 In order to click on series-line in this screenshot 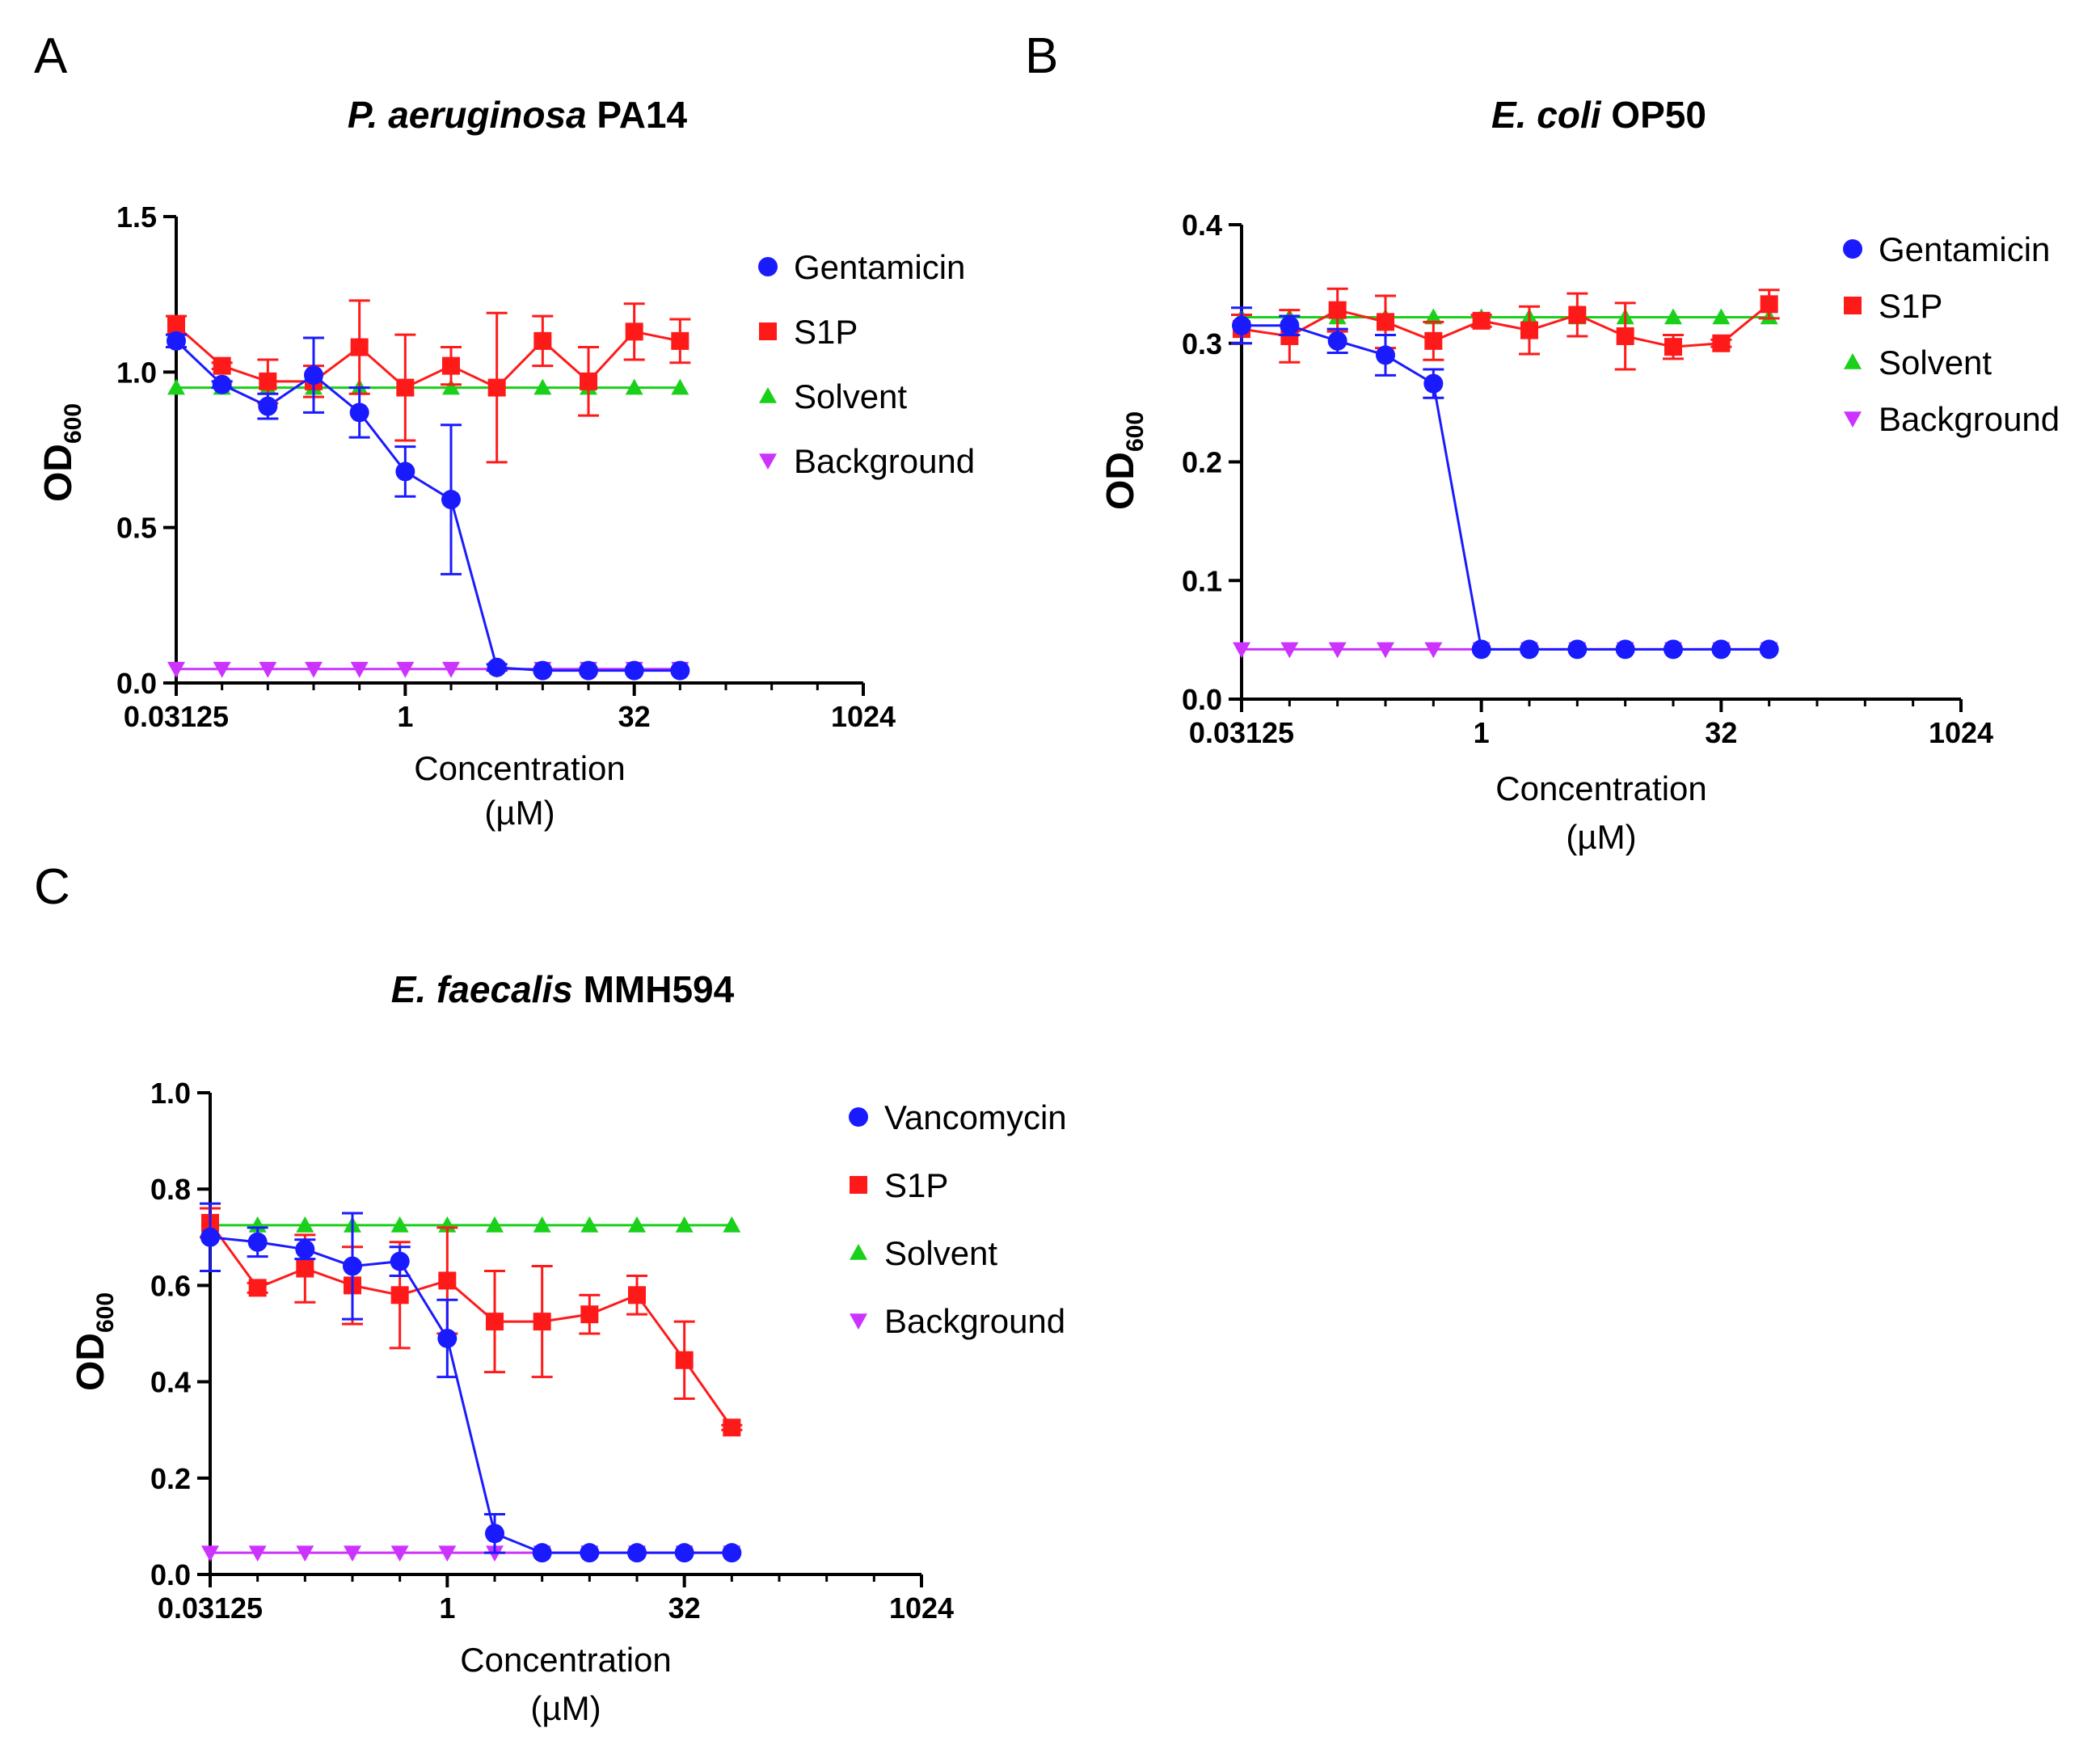, I will do `click(471, 1326)`.